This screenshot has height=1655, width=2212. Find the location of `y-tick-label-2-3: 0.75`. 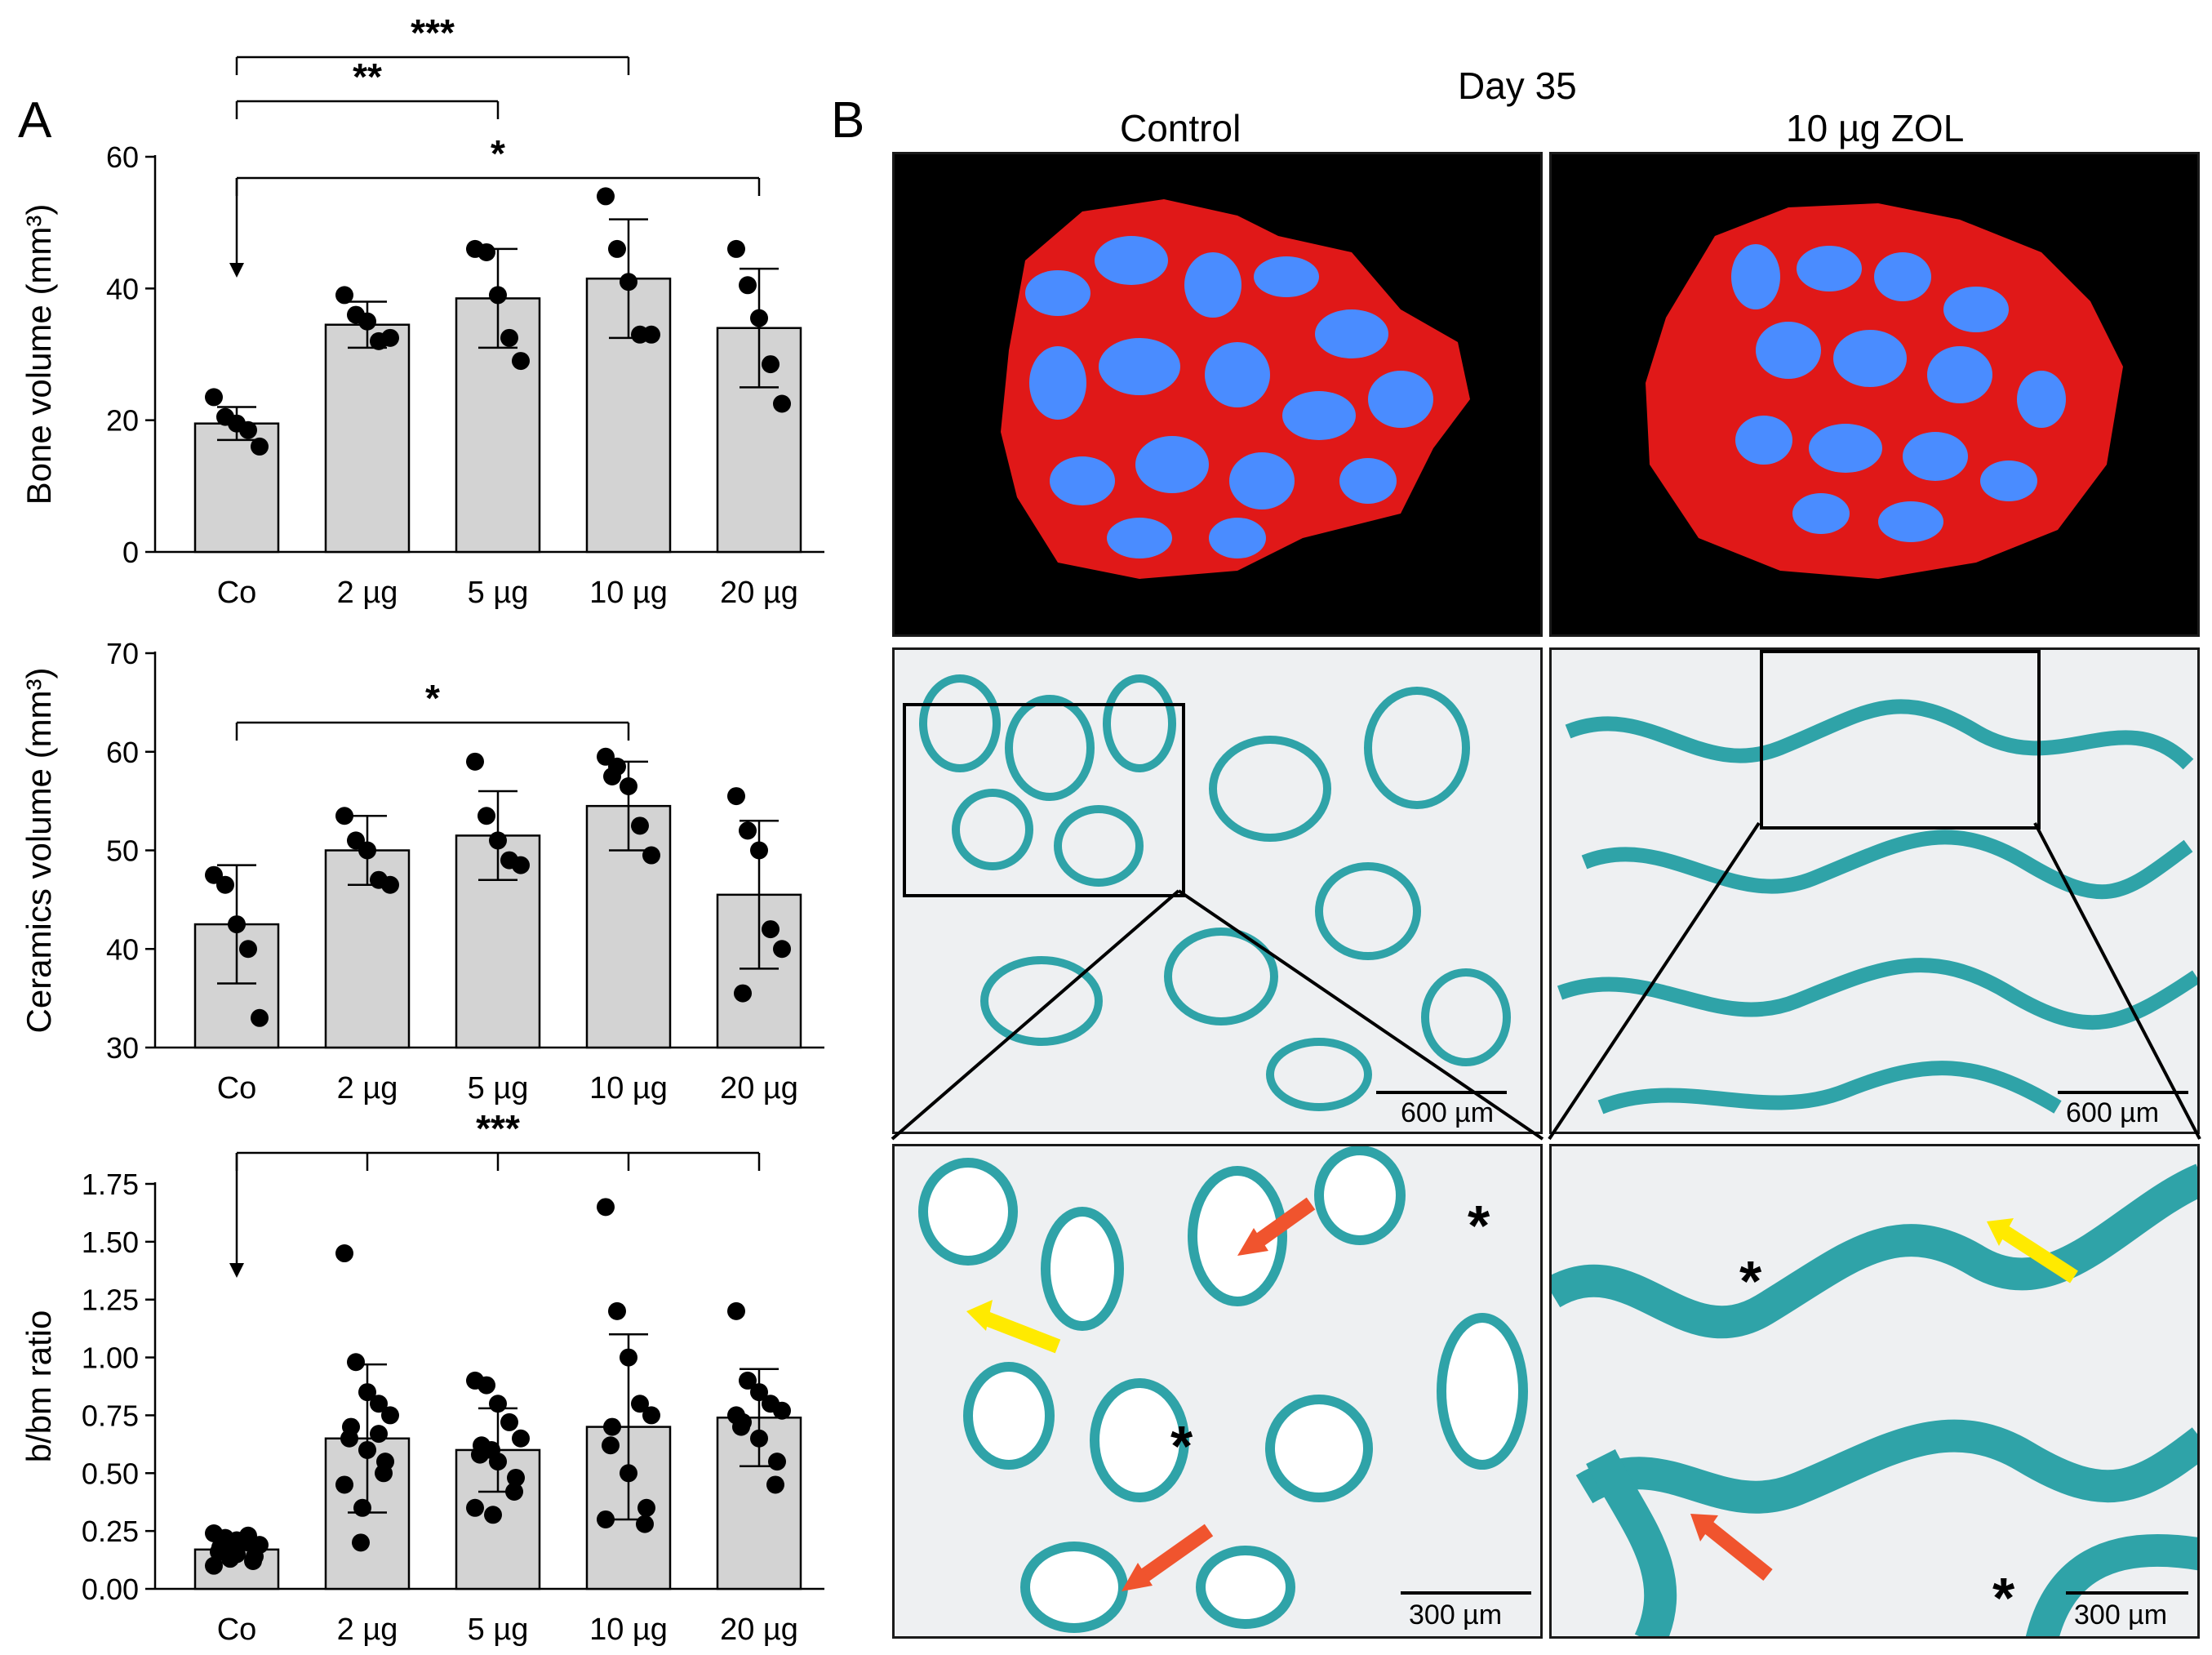

y-tick-label-2-3: 0.75 is located at coordinates (110, 1415).